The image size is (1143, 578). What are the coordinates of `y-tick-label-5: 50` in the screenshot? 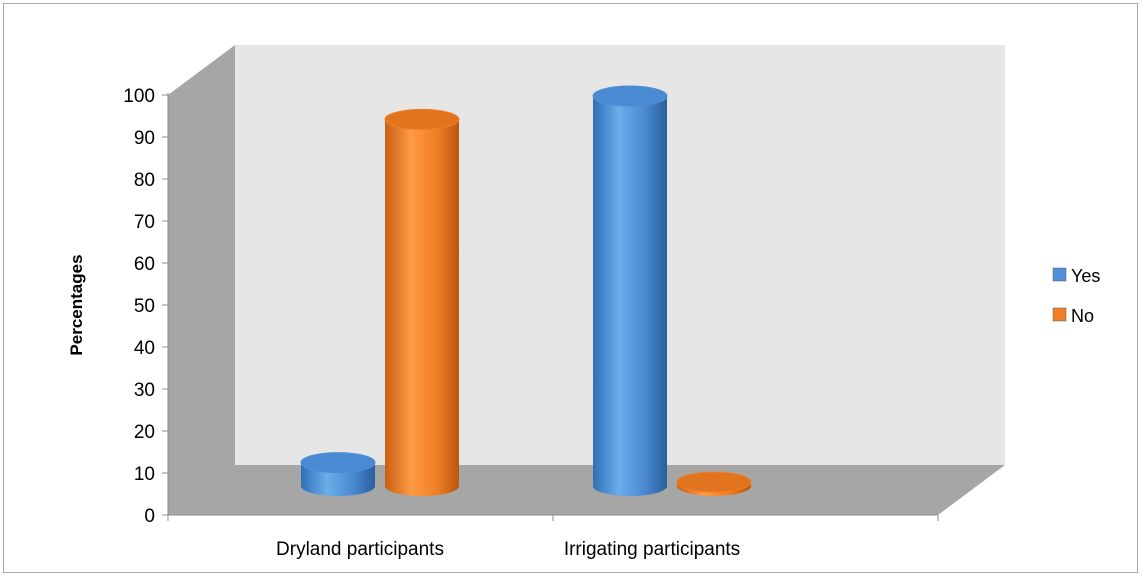 It's located at (144, 306).